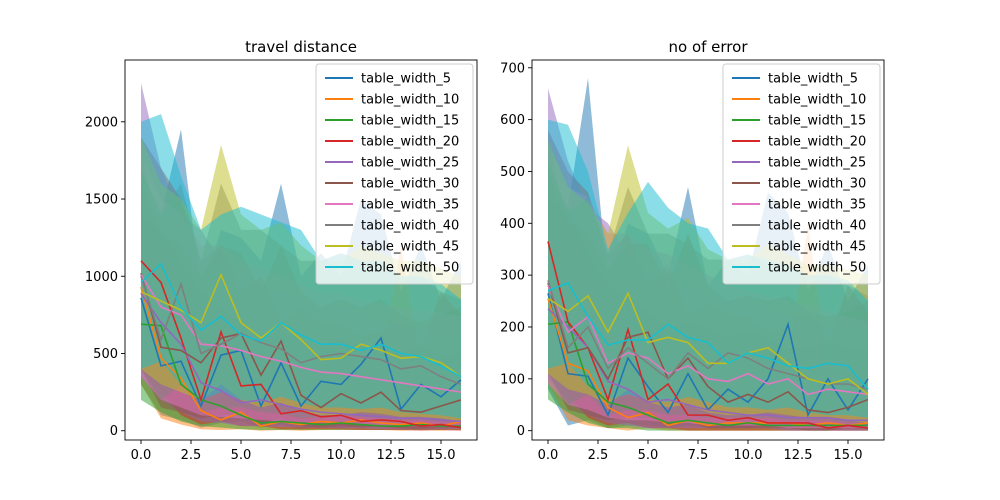  I want to click on y-tick-label: 400, so click(512, 224).